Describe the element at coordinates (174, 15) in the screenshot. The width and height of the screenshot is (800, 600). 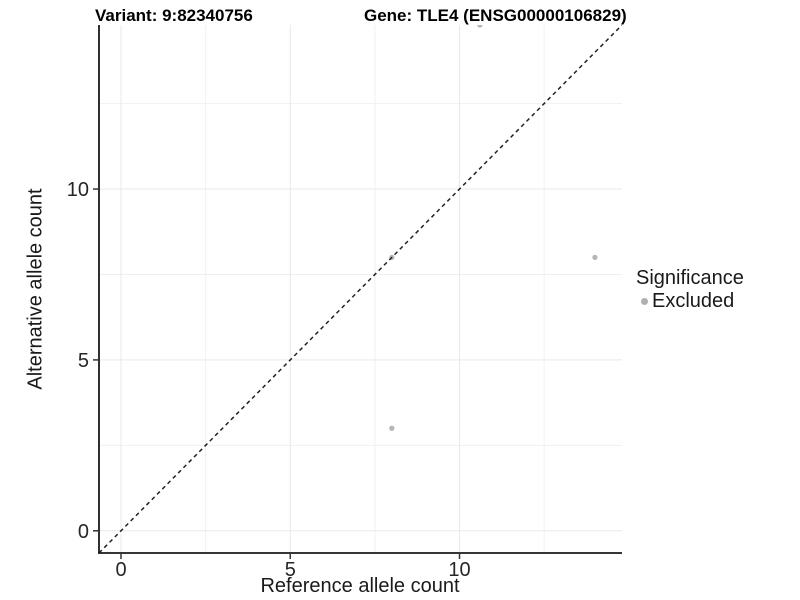
I see `variant-title: Variant: 9:82340756` at that location.